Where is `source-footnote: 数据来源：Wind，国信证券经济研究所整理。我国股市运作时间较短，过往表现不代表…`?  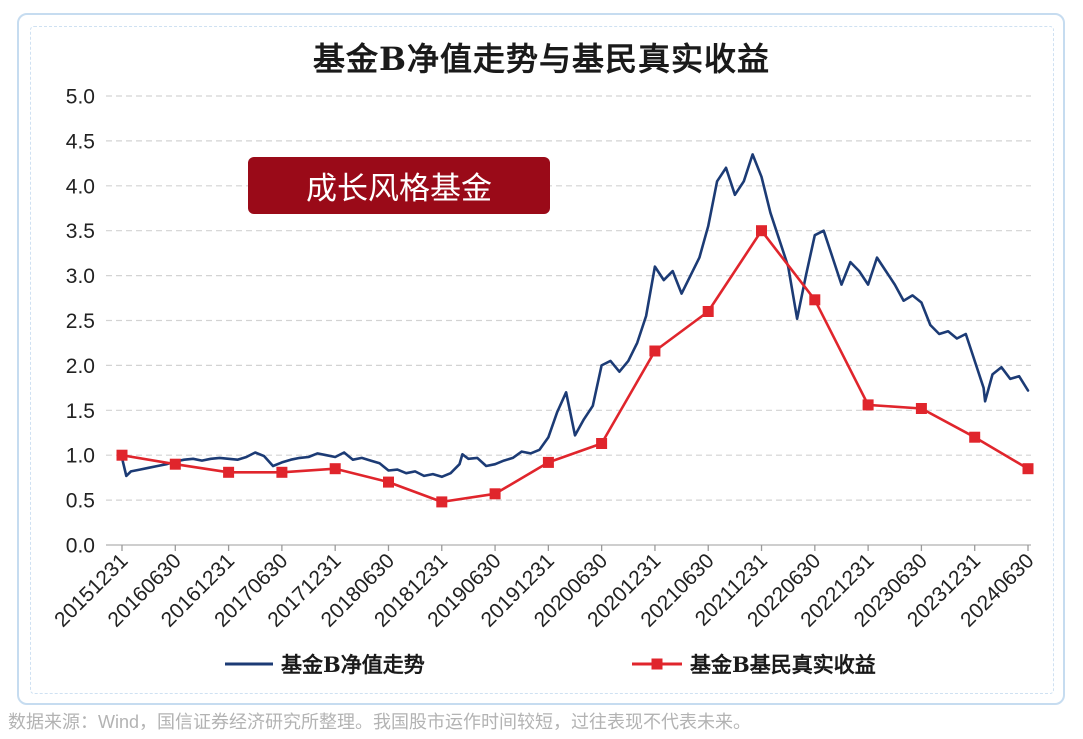
source-footnote: 数据来源：Wind，国信证券经济研究所整理。我国股市运作时间较短，过往表现不代表… is located at coordinates (380, 722).